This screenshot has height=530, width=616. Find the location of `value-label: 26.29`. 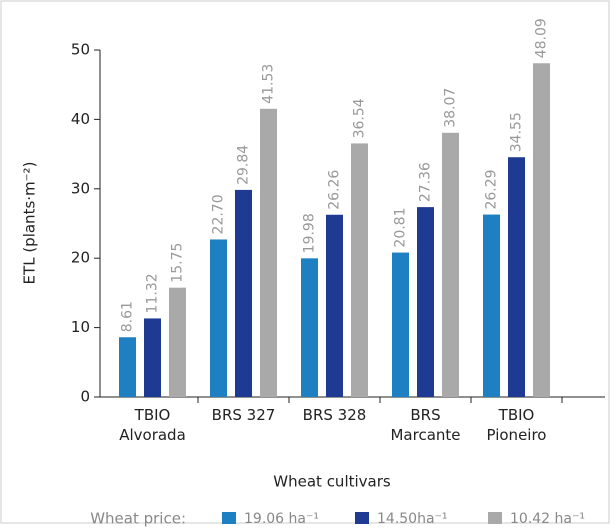

value-label: 26.29 is located at coordinates (492, 189).